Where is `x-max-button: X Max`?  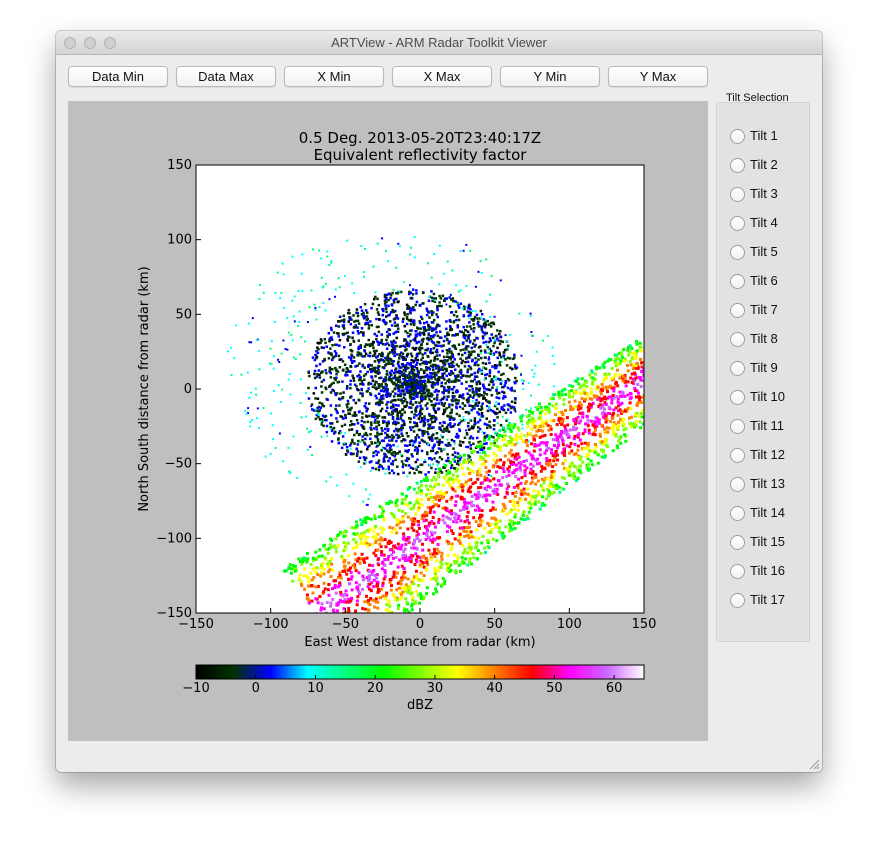
x-max-button: X Max is located at coordinates (442, 76).